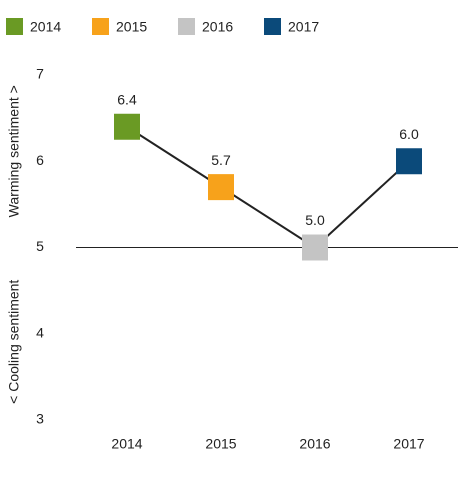 Image resolution: width=462 pixels, height=477 pixels. I want to click on data-label: 5.7, so click(221, 160).